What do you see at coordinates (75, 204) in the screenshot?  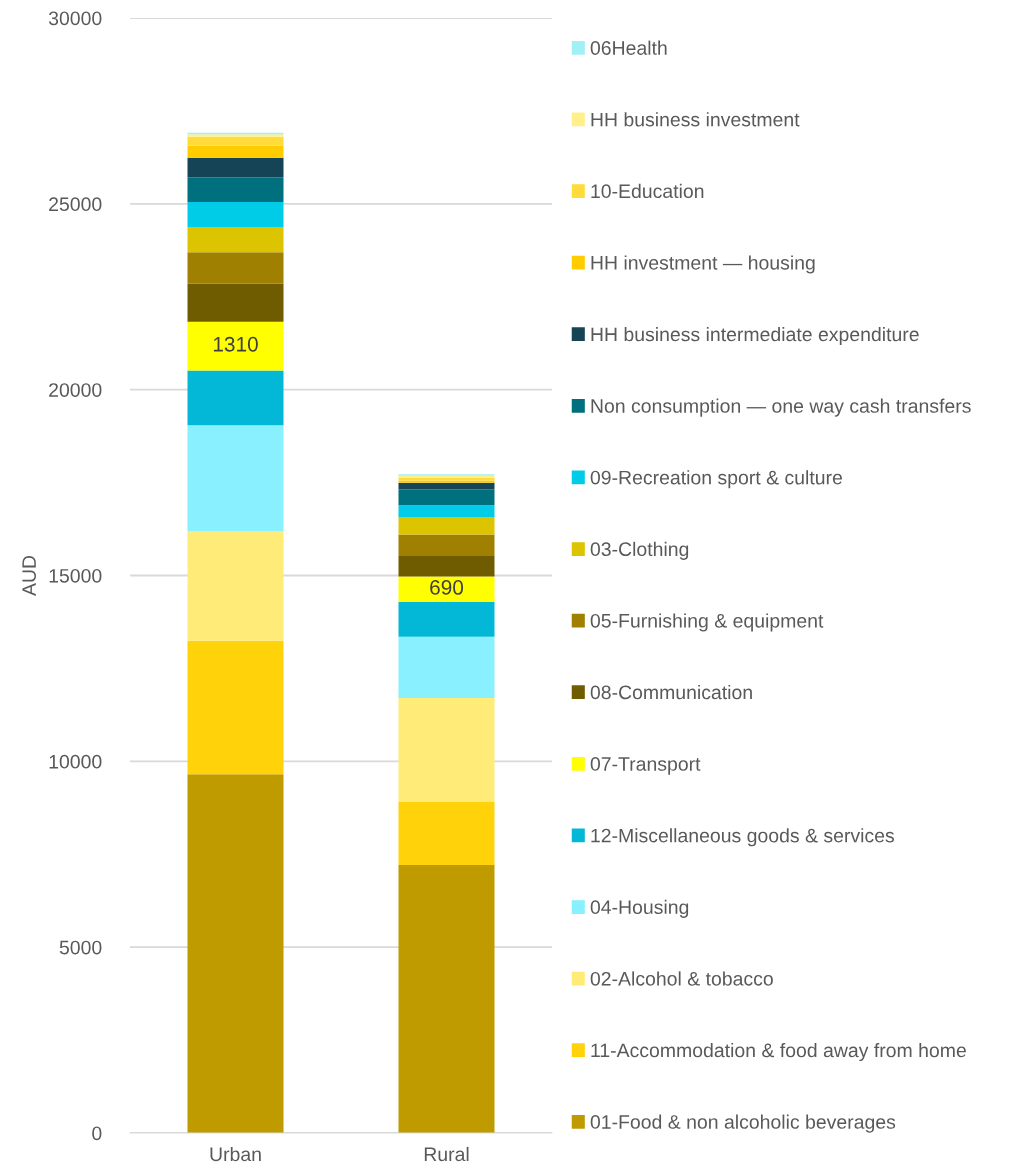 I see `y-tick-label: 25000` at bounding box center [75, 204].